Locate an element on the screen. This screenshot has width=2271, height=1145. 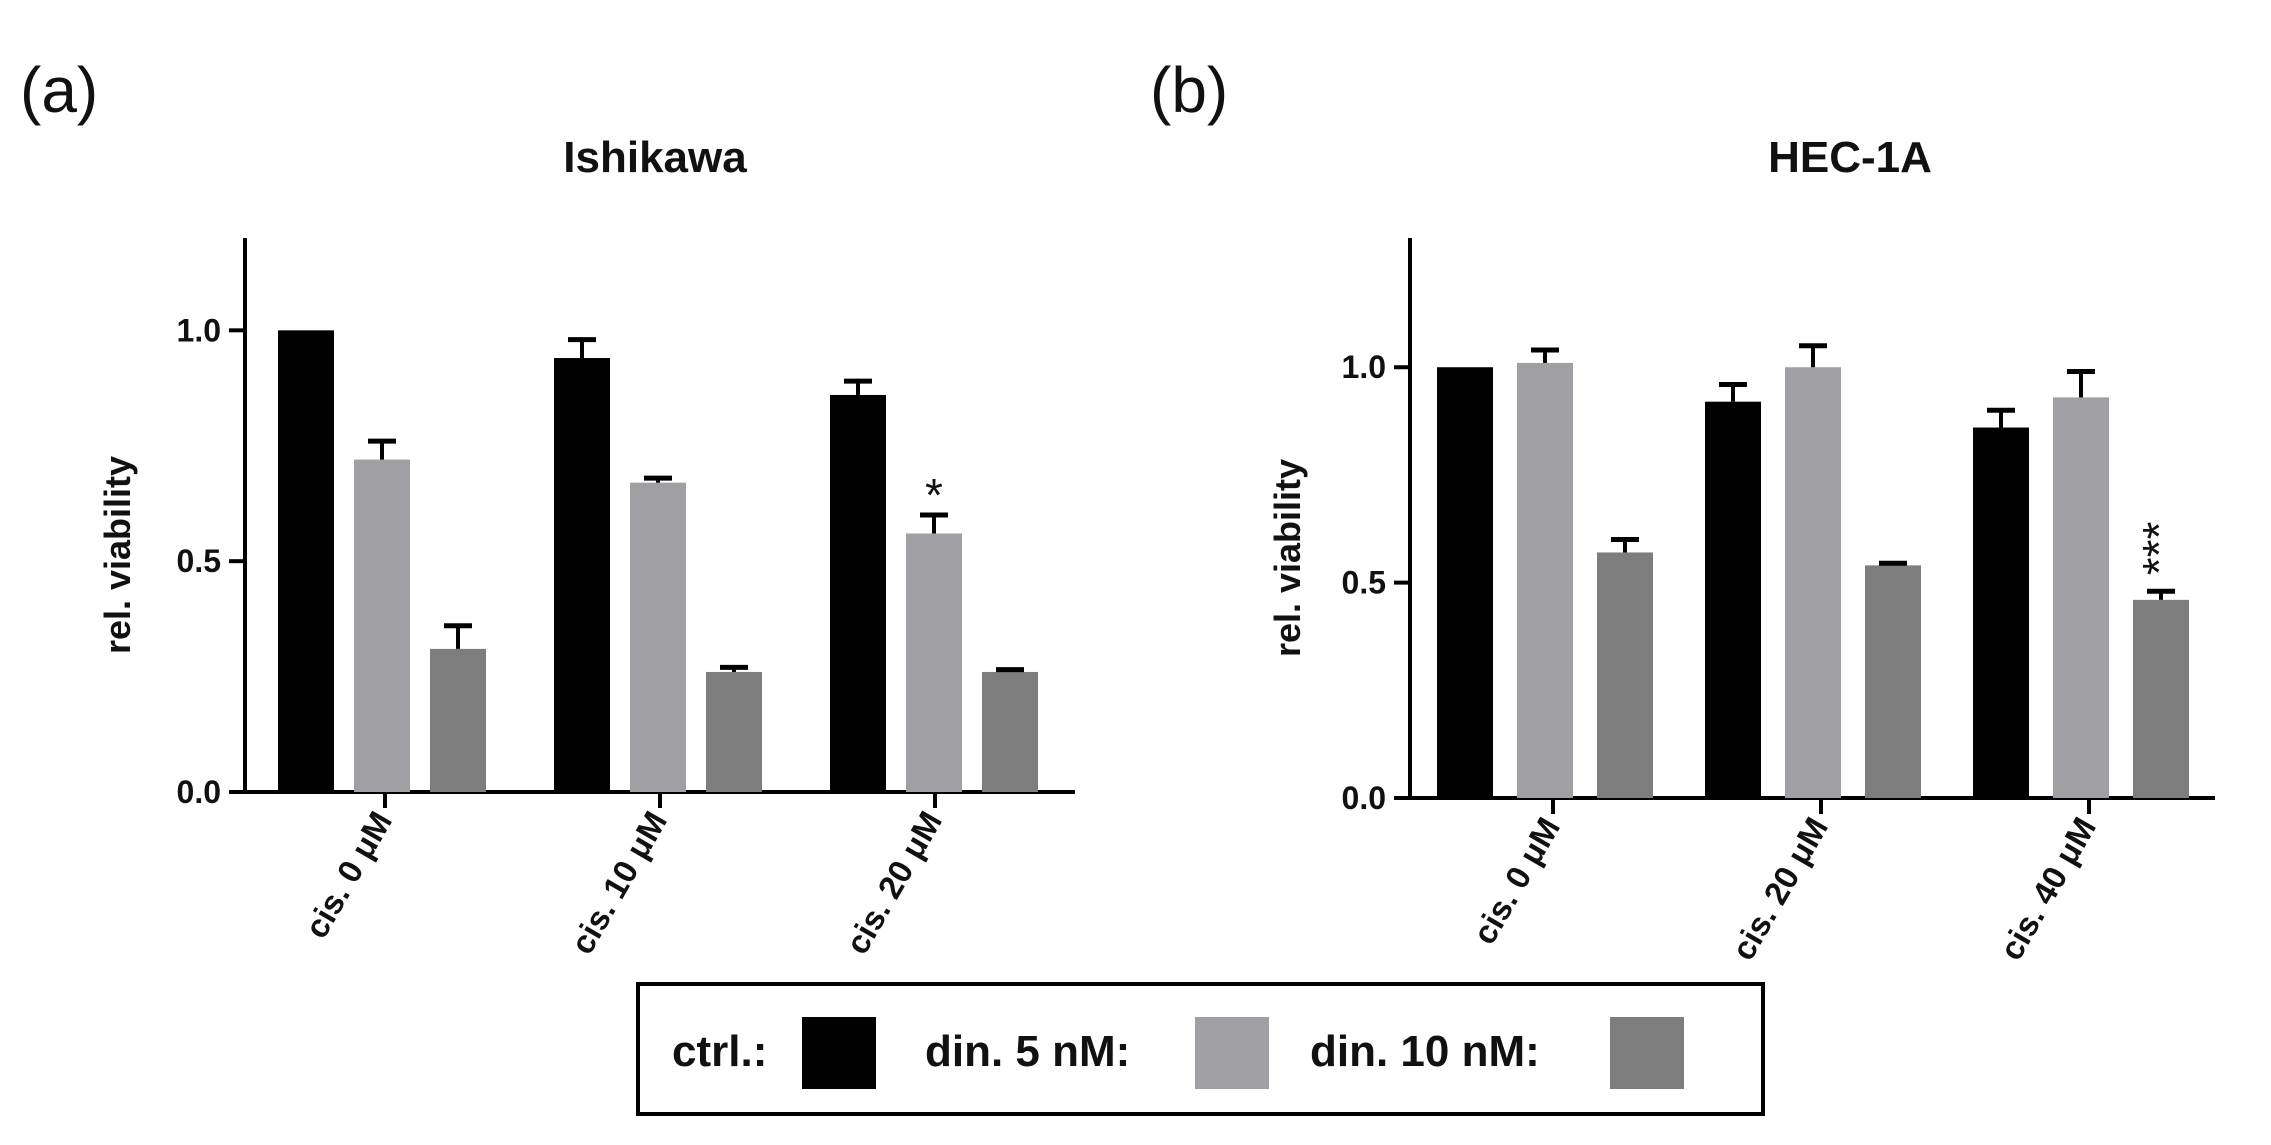
legend: ctrl.: din. 5 nM: din. 10 nM: is located at coordinates (1200, 1049).